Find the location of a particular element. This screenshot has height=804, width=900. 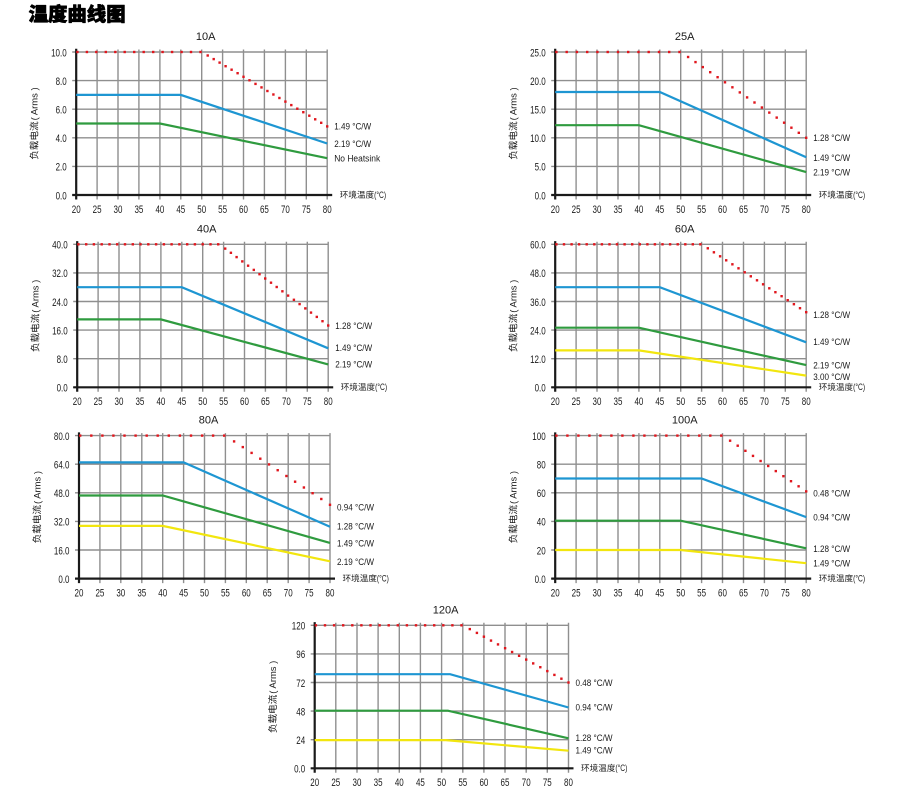

svg-text: 60A is located at coordinates (685, 229).